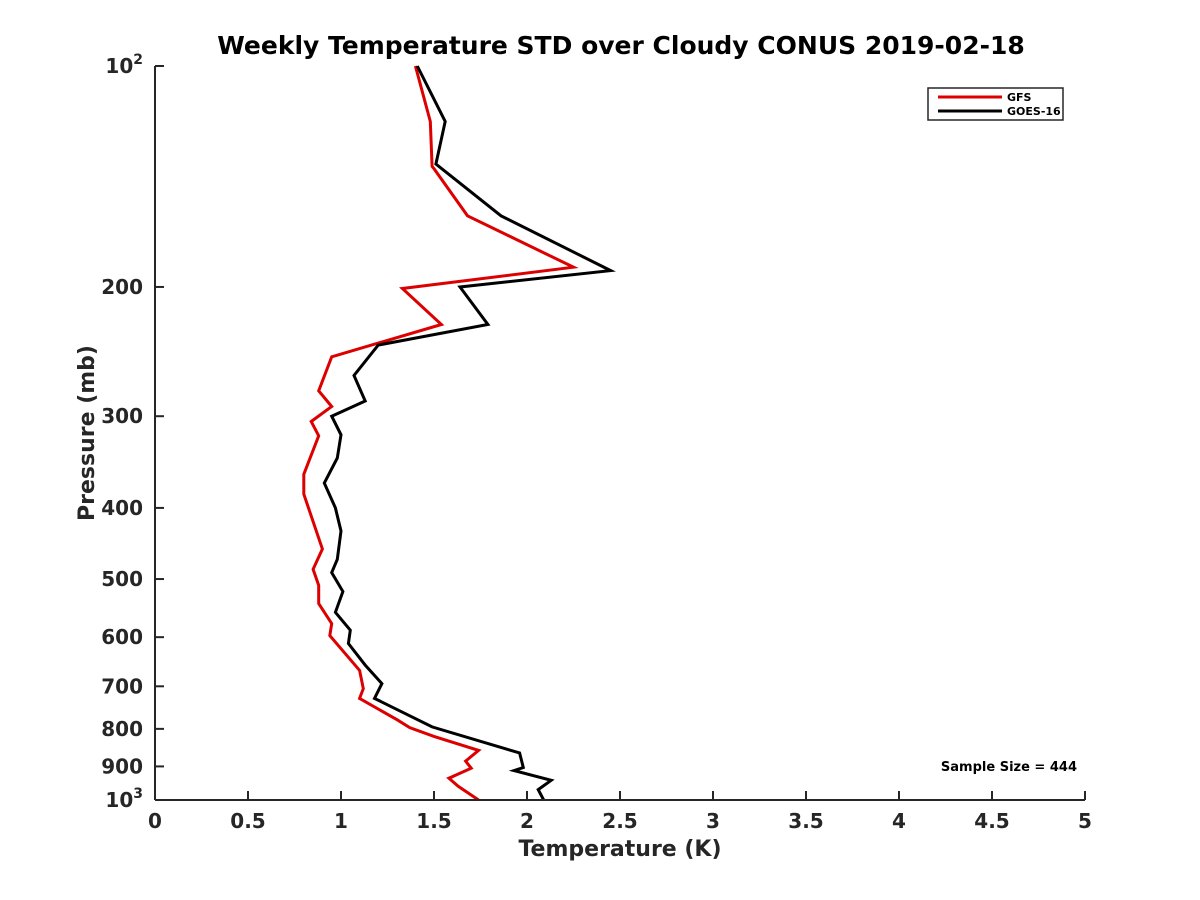 This screenshot has height=900, width=1200. I want to click on x-tick-label: 4.5, so click(991, 821).